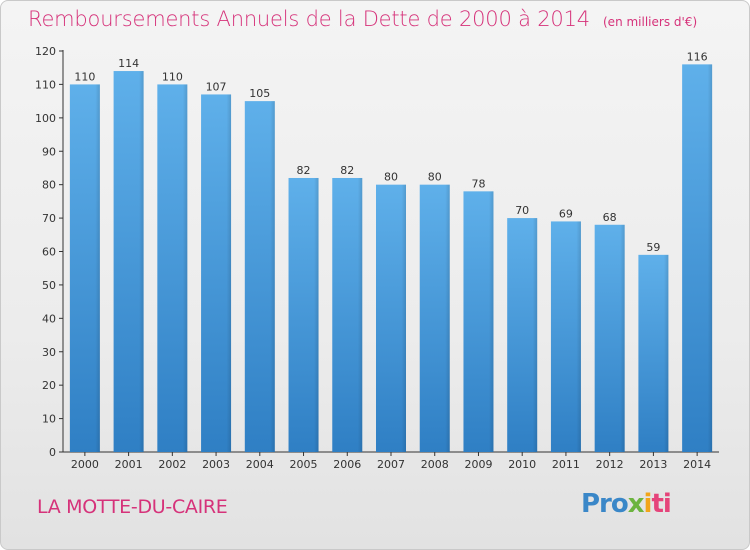 The width and height of the screenshot is (750, 550). What do you see at coordinates (650, 22) in the screenshot?
I see `chart-subtitle: (en milliers d'€)` at bounding box center [650, 22].